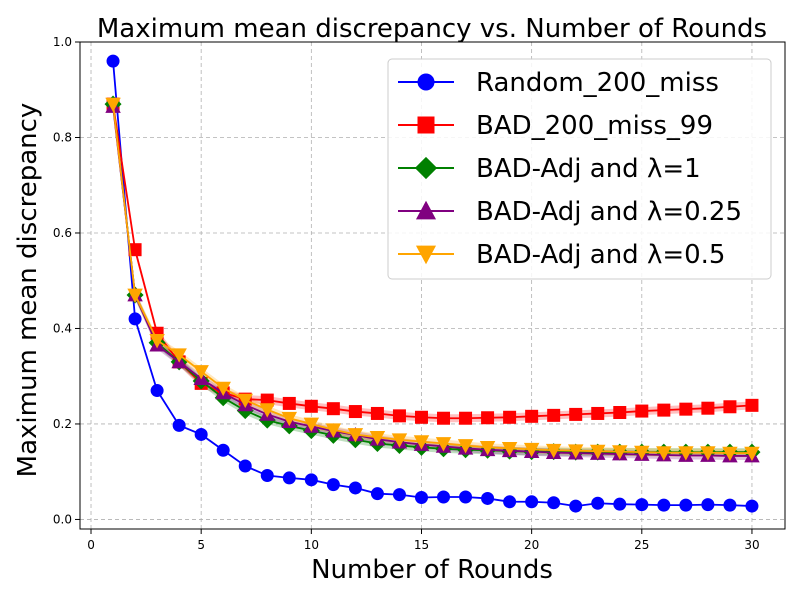 This screenshot has width=800, height=600. I want to click on x-tick-label: 30, so click(751, 545).